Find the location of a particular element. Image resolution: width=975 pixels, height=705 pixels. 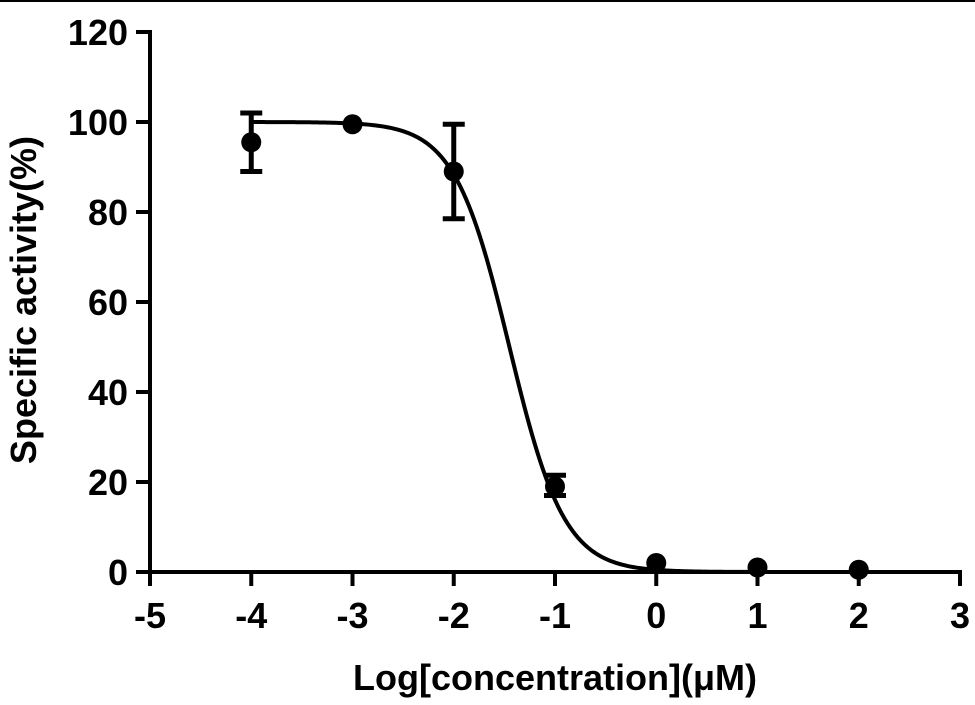

y-tick-label: 120 is located at coordinates (98, 32).